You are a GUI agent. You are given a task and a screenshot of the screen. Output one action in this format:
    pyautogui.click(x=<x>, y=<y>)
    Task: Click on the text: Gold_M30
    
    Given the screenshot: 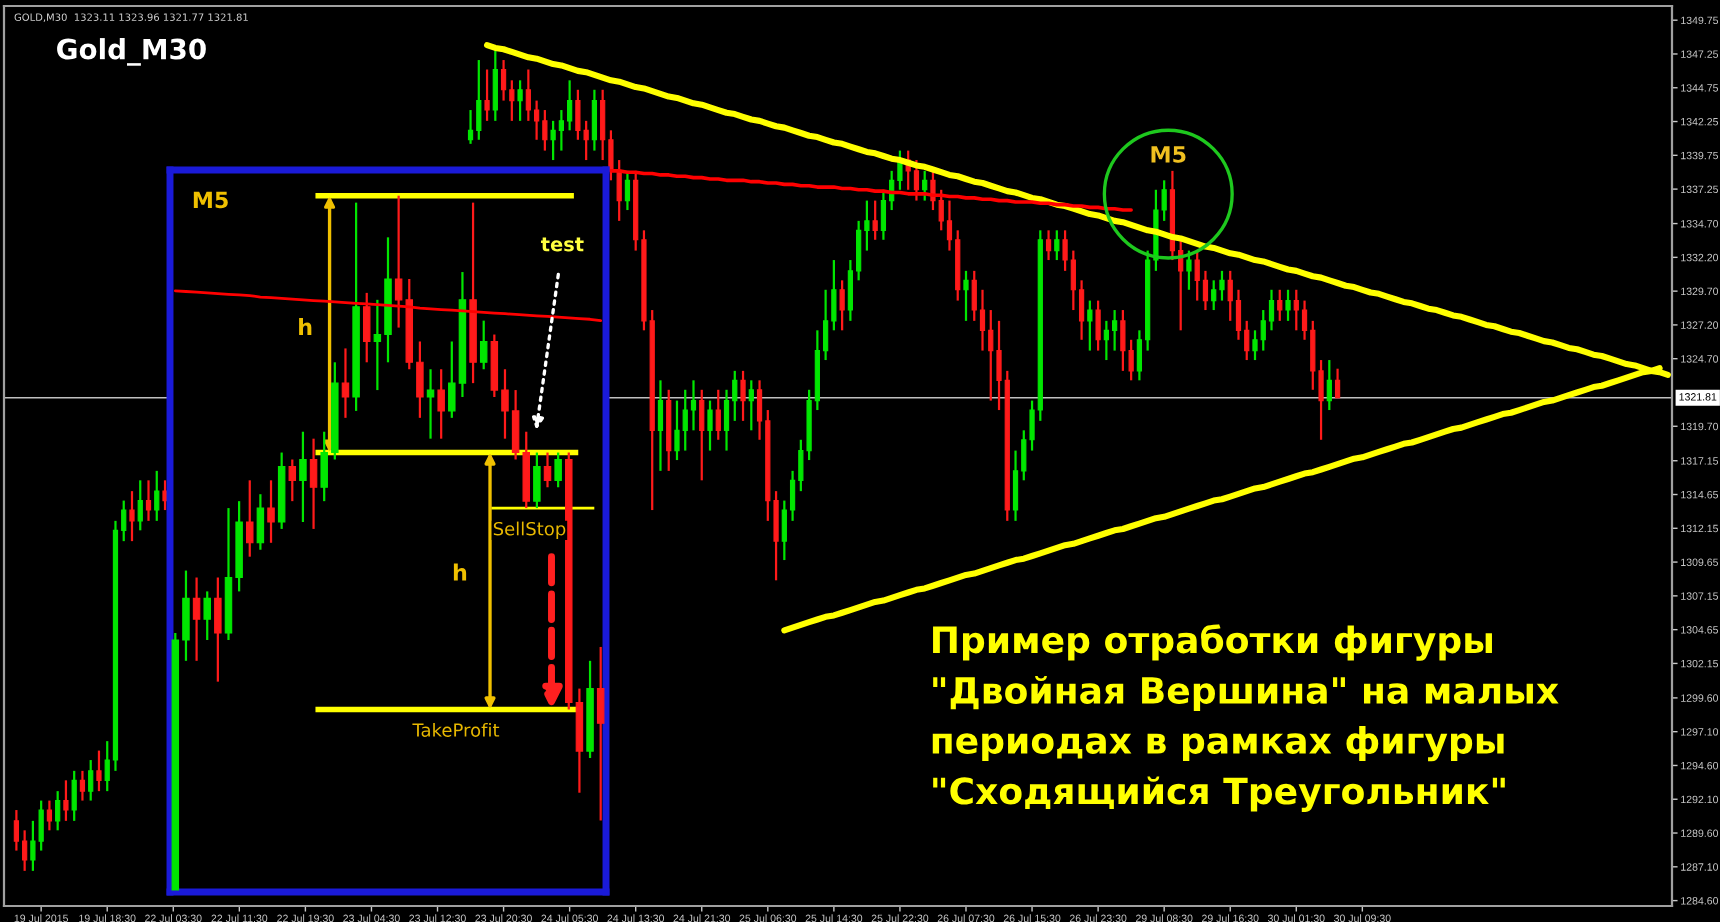 What is the action you would take?
    pyautogui.click(x=131, y=52)
    